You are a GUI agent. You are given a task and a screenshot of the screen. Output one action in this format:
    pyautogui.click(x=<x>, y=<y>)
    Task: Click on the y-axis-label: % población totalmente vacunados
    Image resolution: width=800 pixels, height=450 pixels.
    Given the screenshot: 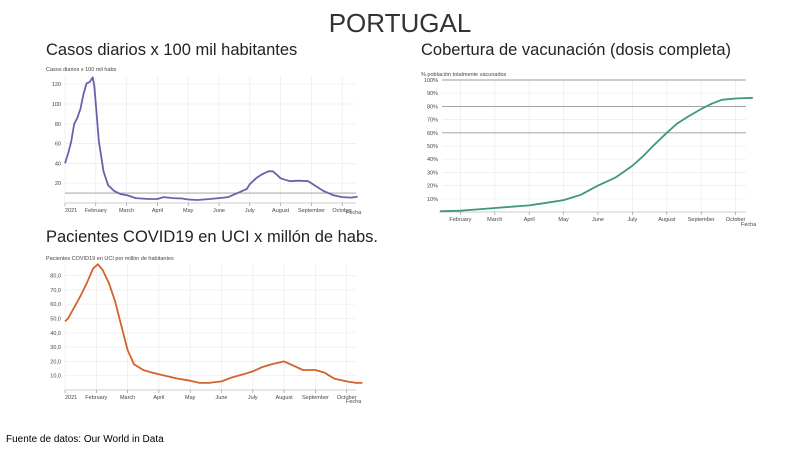 What is the action you would take?
    pyautogui.click(x=464, y=75)
    